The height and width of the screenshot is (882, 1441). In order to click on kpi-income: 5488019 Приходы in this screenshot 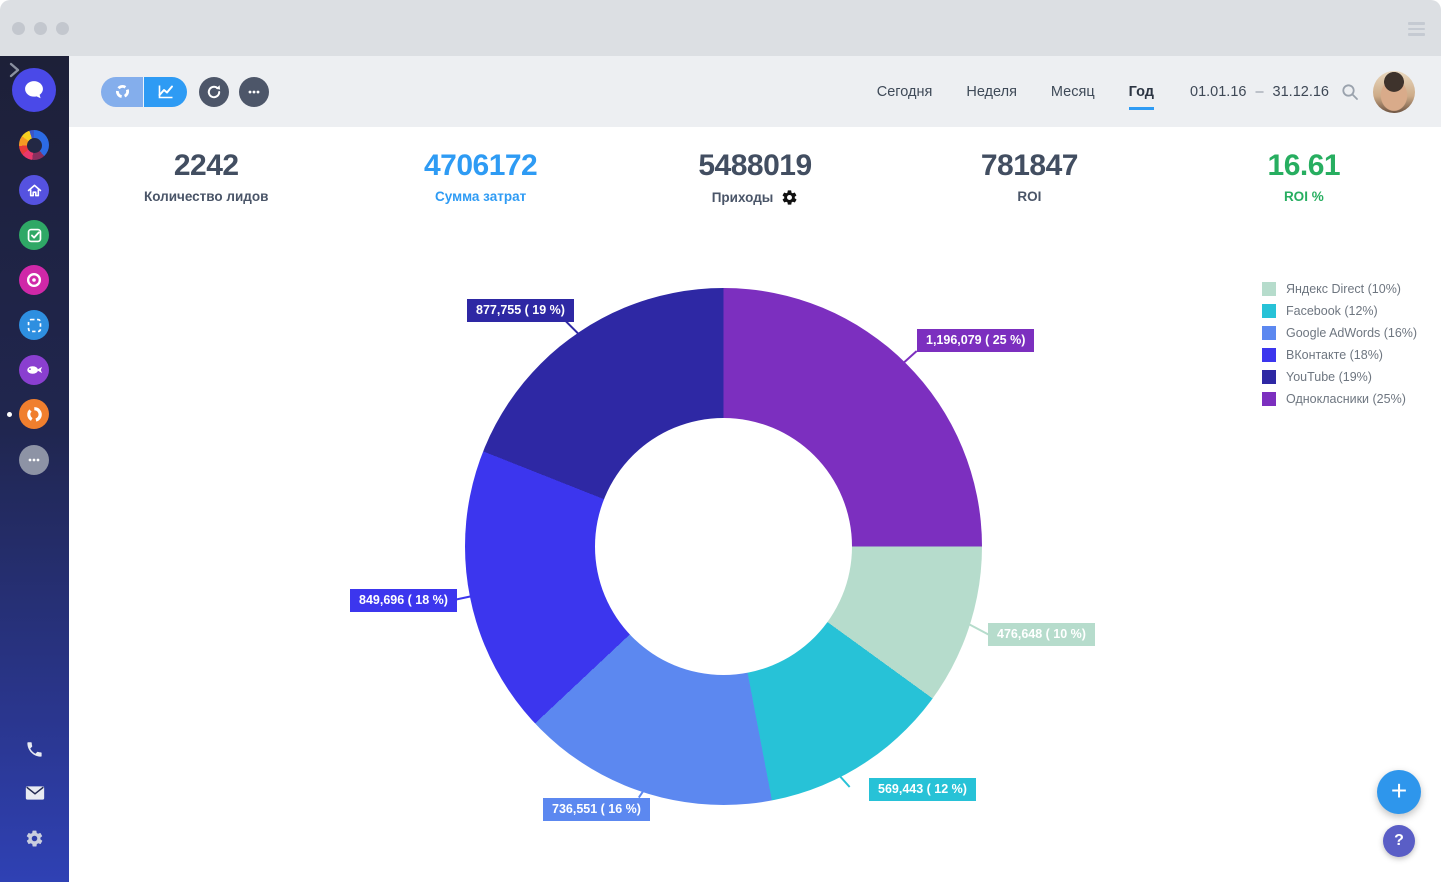, I will do `click(755, 177)`.